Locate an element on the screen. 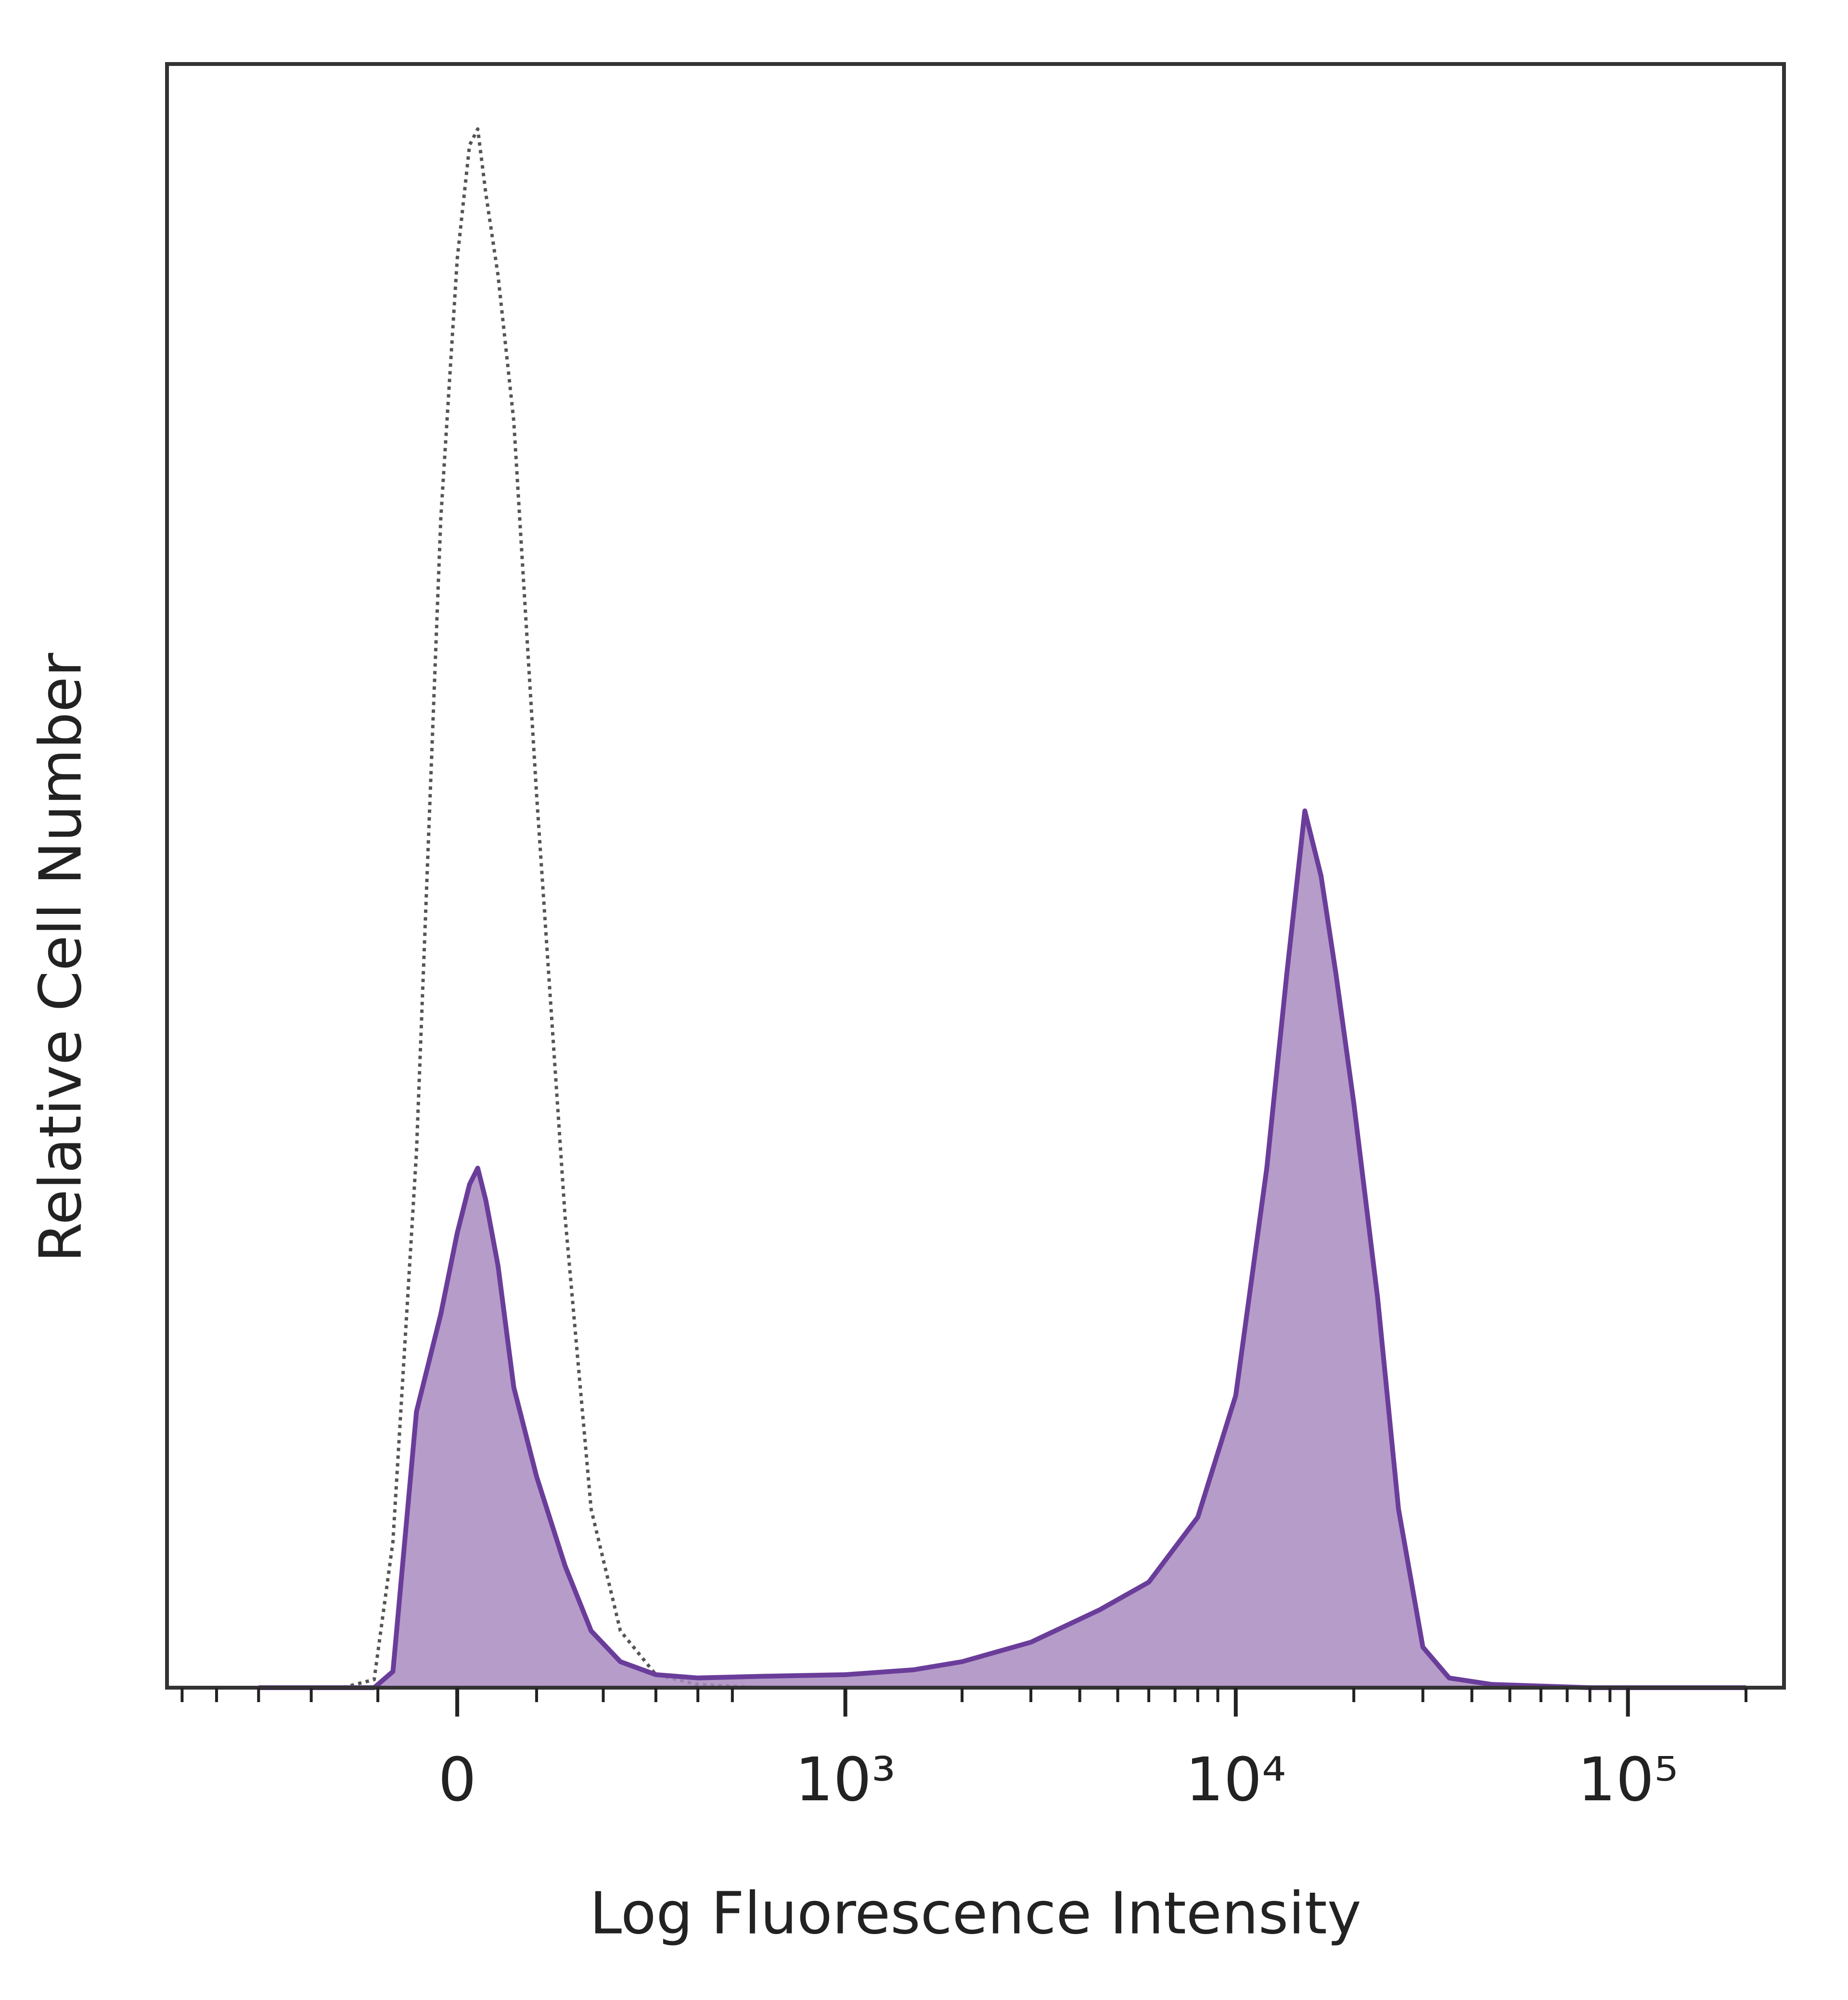 This screenshot has width=1848, height=2000. x-axis-label: Log Fluorescence Intensity is located at coordinates (975, 1914).